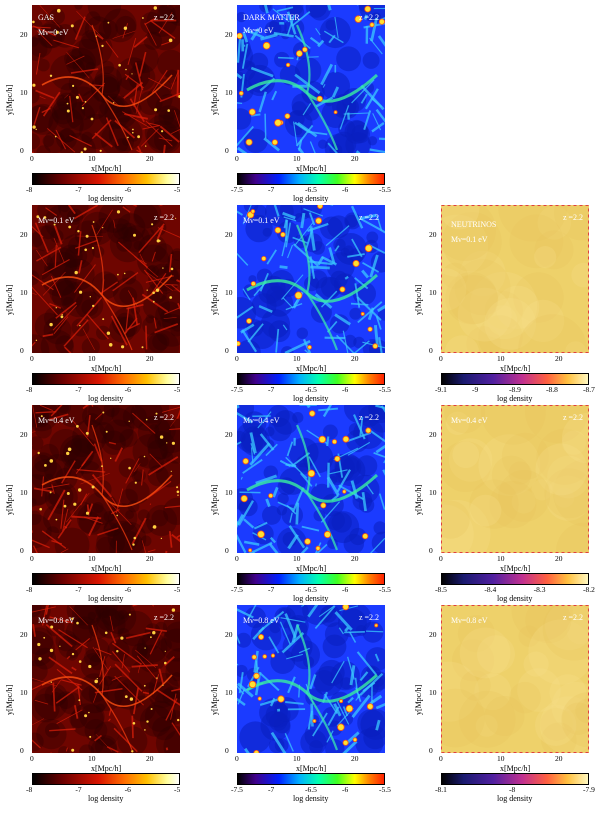  What do you see at coordinates (490, 589) in the screenshot?
I see `colorbar-tick-label: -8.4` at bounding box center [490, 589].